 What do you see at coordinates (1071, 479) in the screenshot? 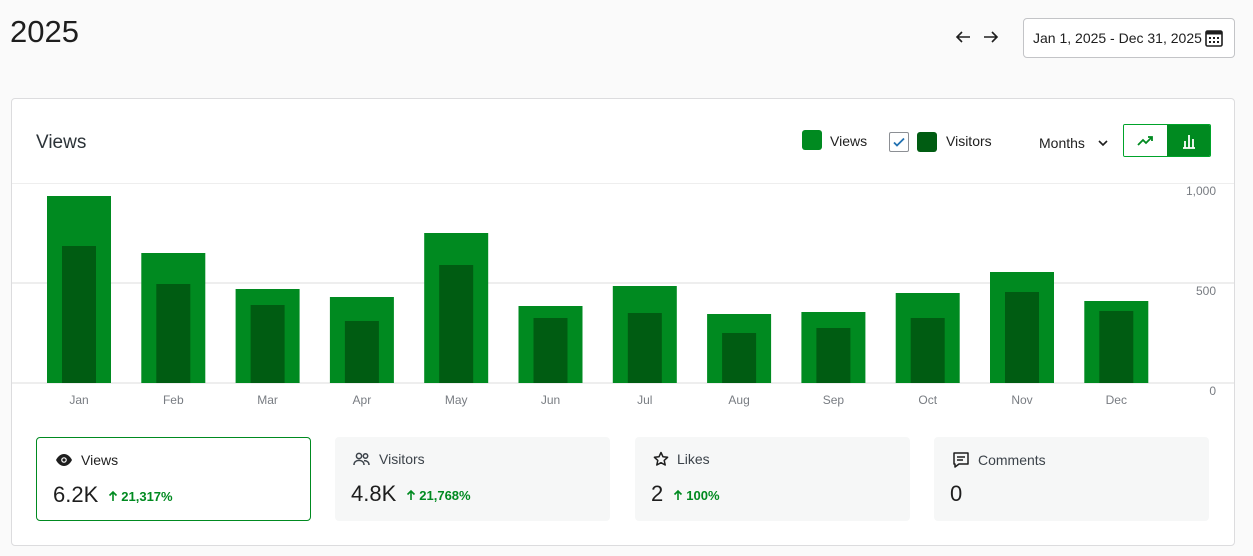
I see `stat-card-comments: Comments 0` at bounding box center [1071, 479].